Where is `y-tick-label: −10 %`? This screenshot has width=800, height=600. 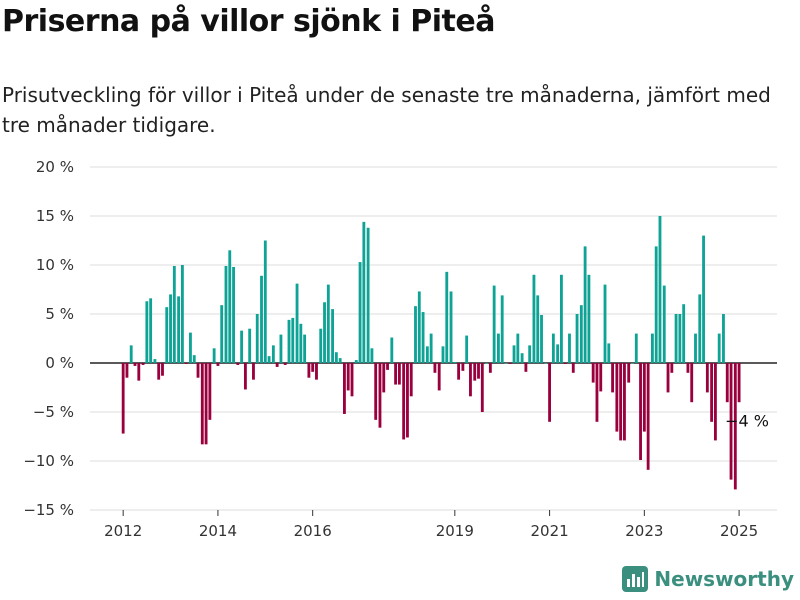 y-tick-label: −10 % is located at coordinates (48, 461).